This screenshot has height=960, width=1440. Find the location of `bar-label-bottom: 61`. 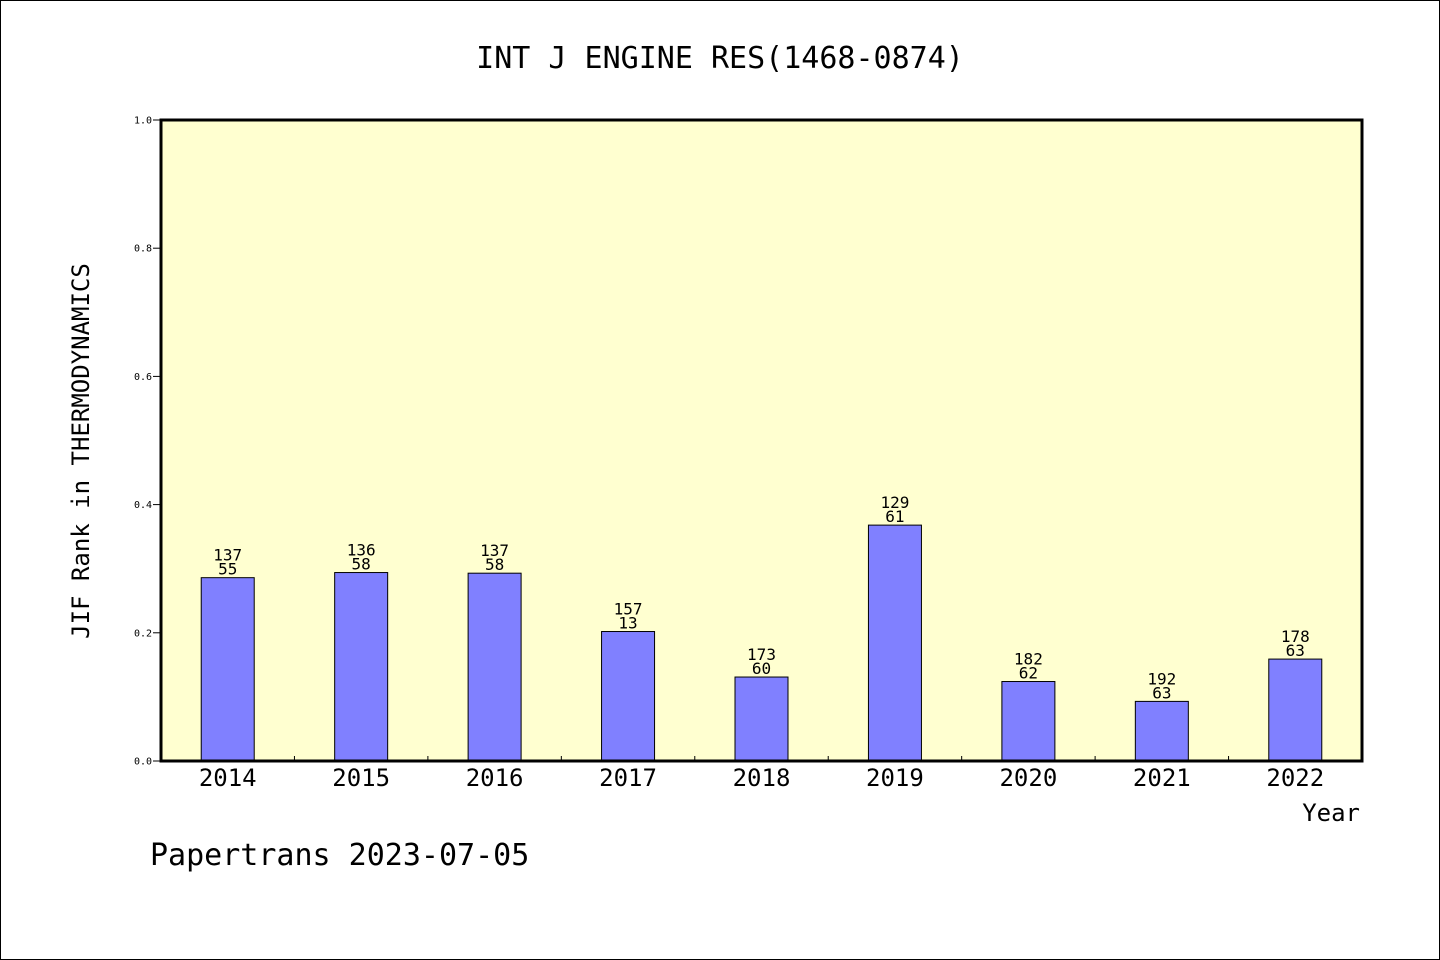

bar-label-bottom: 61 is located at coordinates (894, 516).